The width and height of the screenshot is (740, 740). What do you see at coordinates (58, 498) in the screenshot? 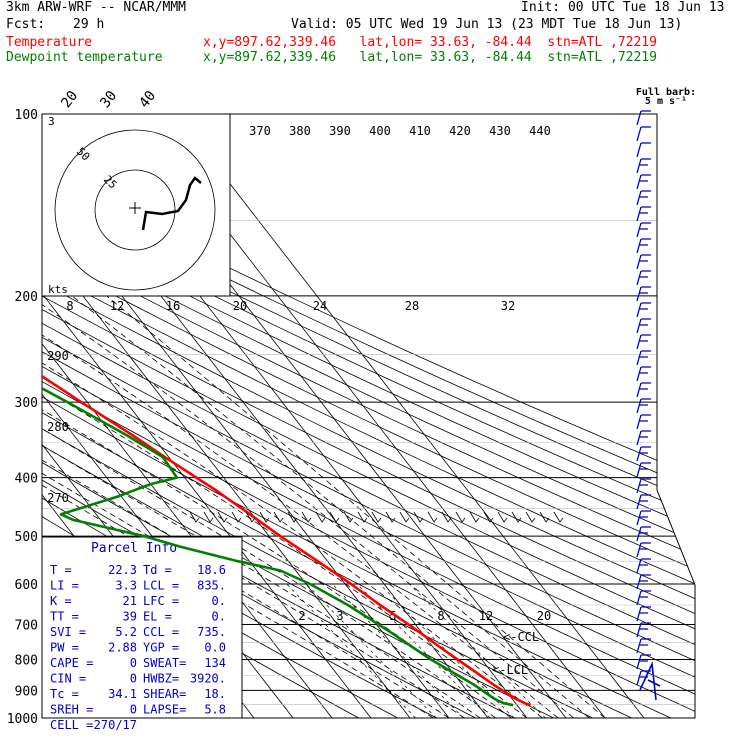
I see `theta-label: 270` at bounding box center [58, 498].